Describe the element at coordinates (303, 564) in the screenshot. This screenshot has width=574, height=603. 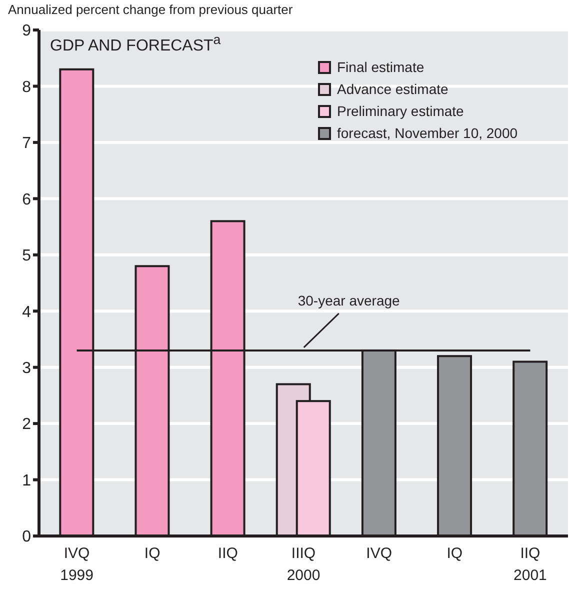
I see `x-tick-label: IIIQ 2000` at that location.